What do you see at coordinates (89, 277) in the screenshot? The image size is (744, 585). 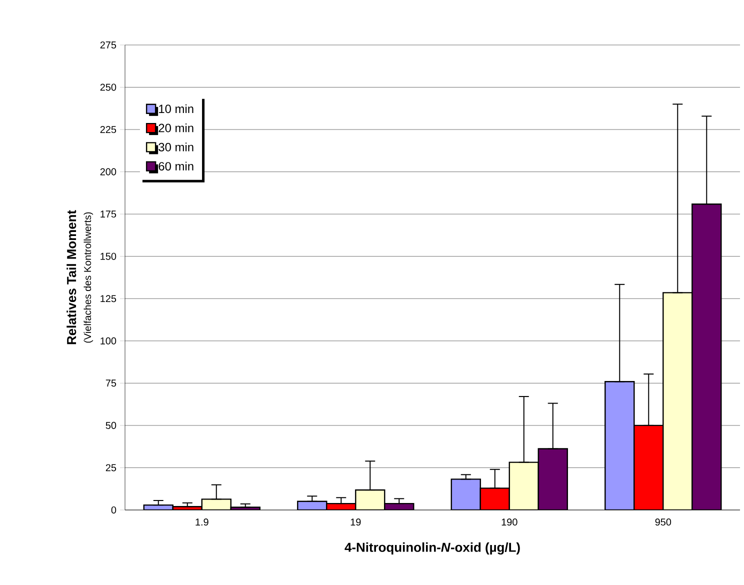 I see `text: (Vielfaches des Kontrollwerts)` at bounding box center [89, 277].